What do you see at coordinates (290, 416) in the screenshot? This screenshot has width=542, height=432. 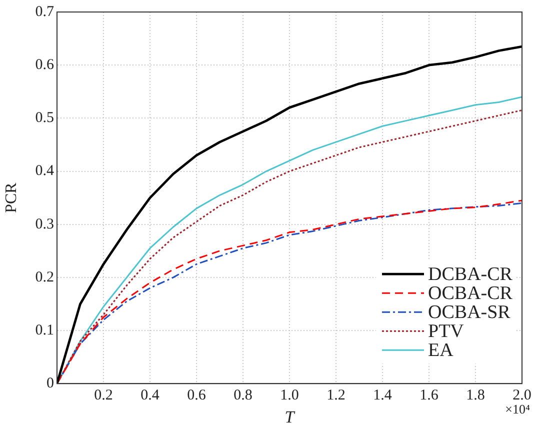 I see `x-axis-title: T` at bounding box center [290, 416].